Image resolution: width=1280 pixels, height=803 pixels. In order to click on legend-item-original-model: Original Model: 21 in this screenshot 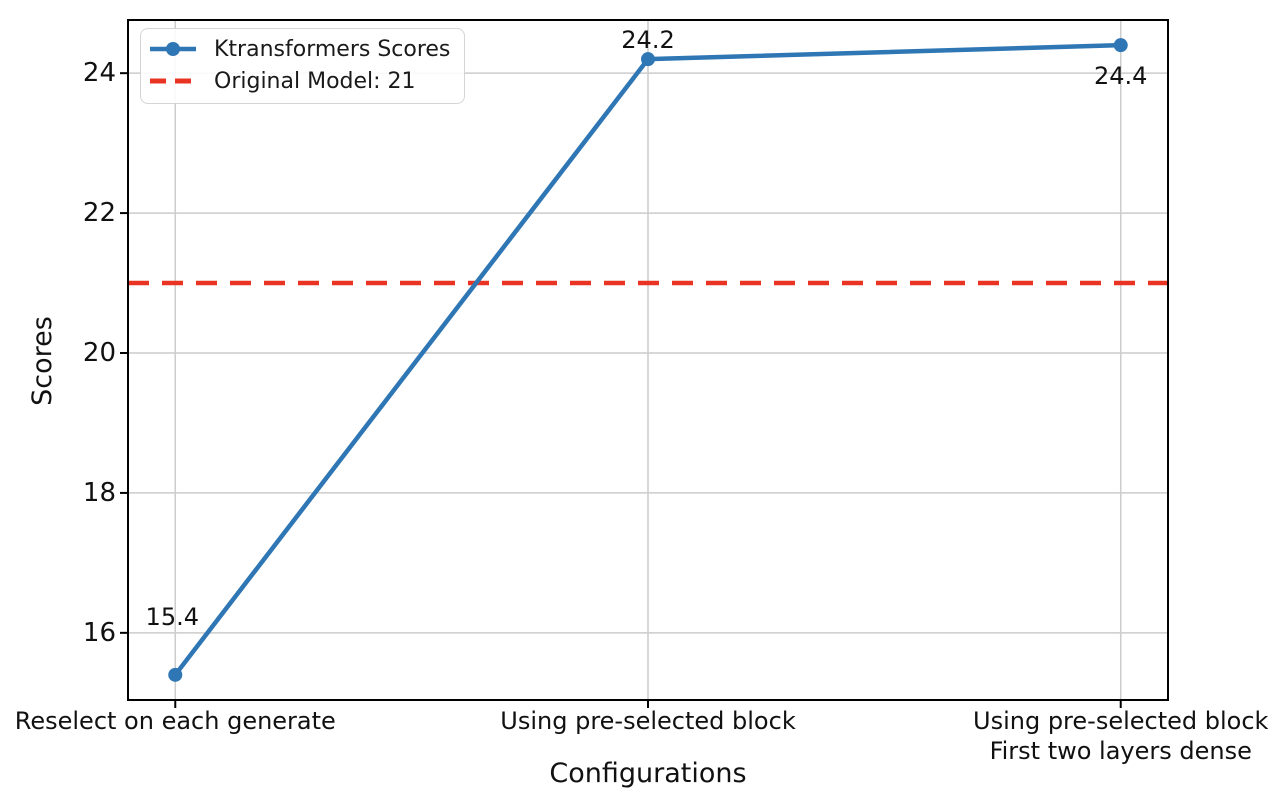, I will do `click(298, 81)`.